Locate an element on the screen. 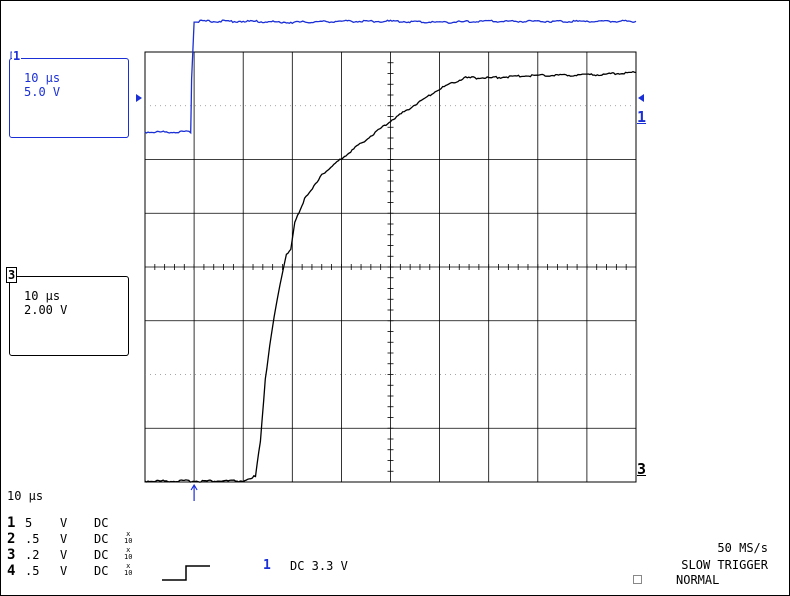  channel-row: 3 .2 V DC x 10 is located at coordinates (82, 554).